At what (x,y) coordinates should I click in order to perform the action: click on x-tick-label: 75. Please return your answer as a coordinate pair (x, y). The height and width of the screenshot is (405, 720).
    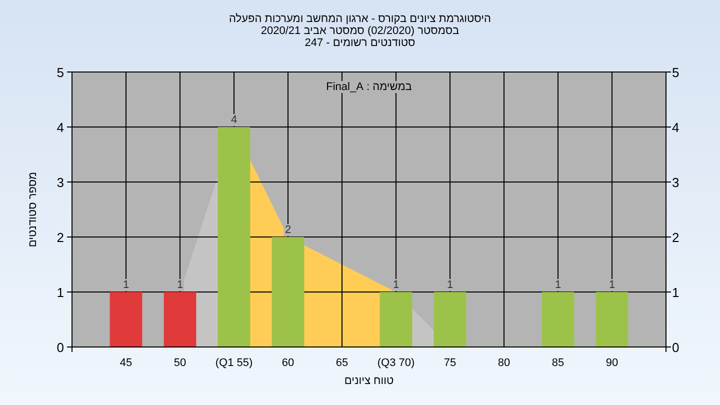
    Looking at the image, I should click on (450, 363).